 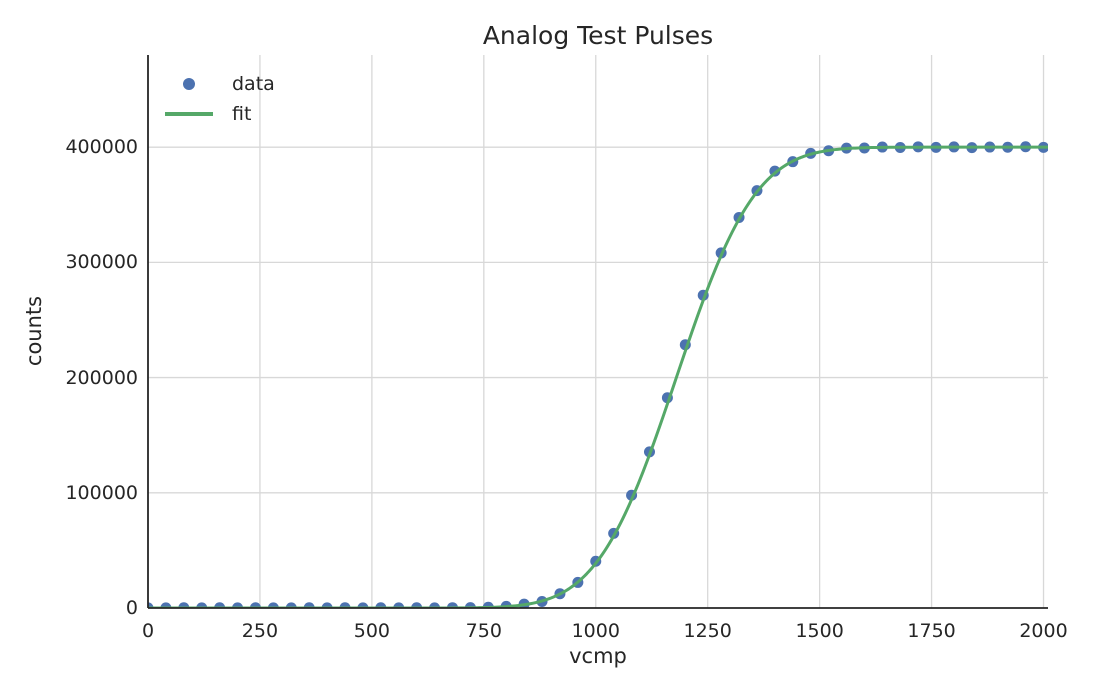 What do you see at coordinates (260, 631) in the screenshot?
I see `x-tick-label: 250` at bounding box center [260, 631].